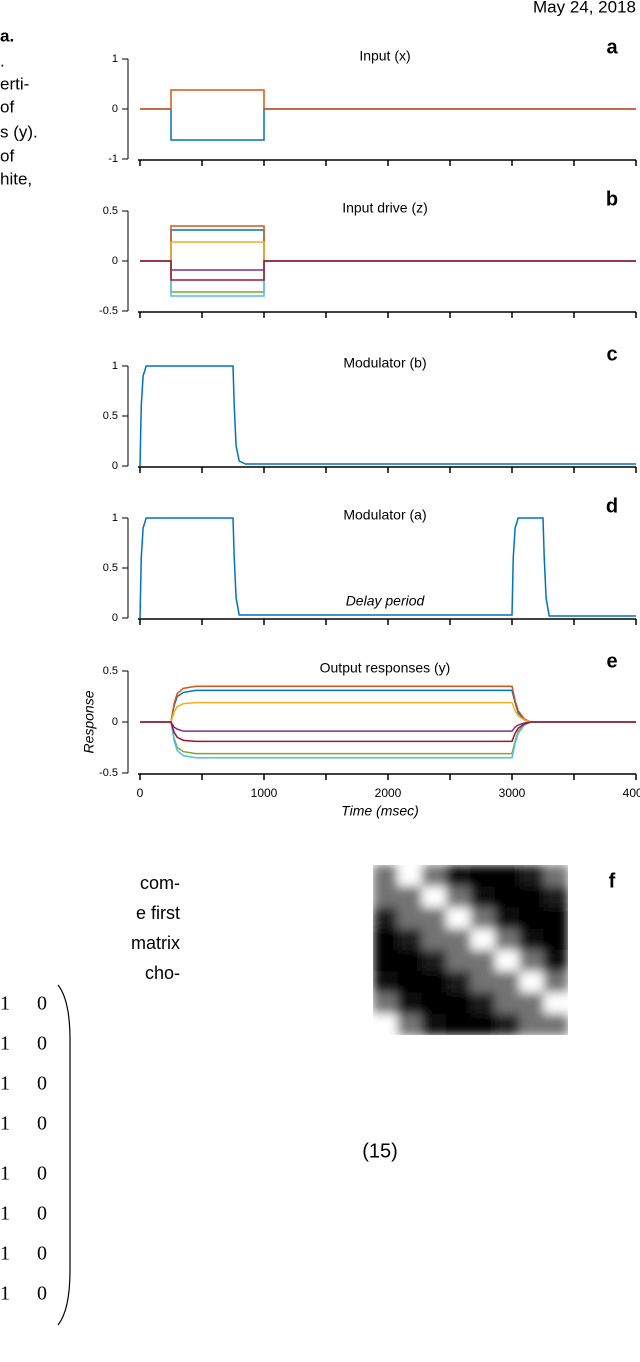 The height and width of the screenshot is (1362, 640). Describe the element at coordinates (384, 56) in the screenshot. I see `chart-title: Input (x)` at that location.